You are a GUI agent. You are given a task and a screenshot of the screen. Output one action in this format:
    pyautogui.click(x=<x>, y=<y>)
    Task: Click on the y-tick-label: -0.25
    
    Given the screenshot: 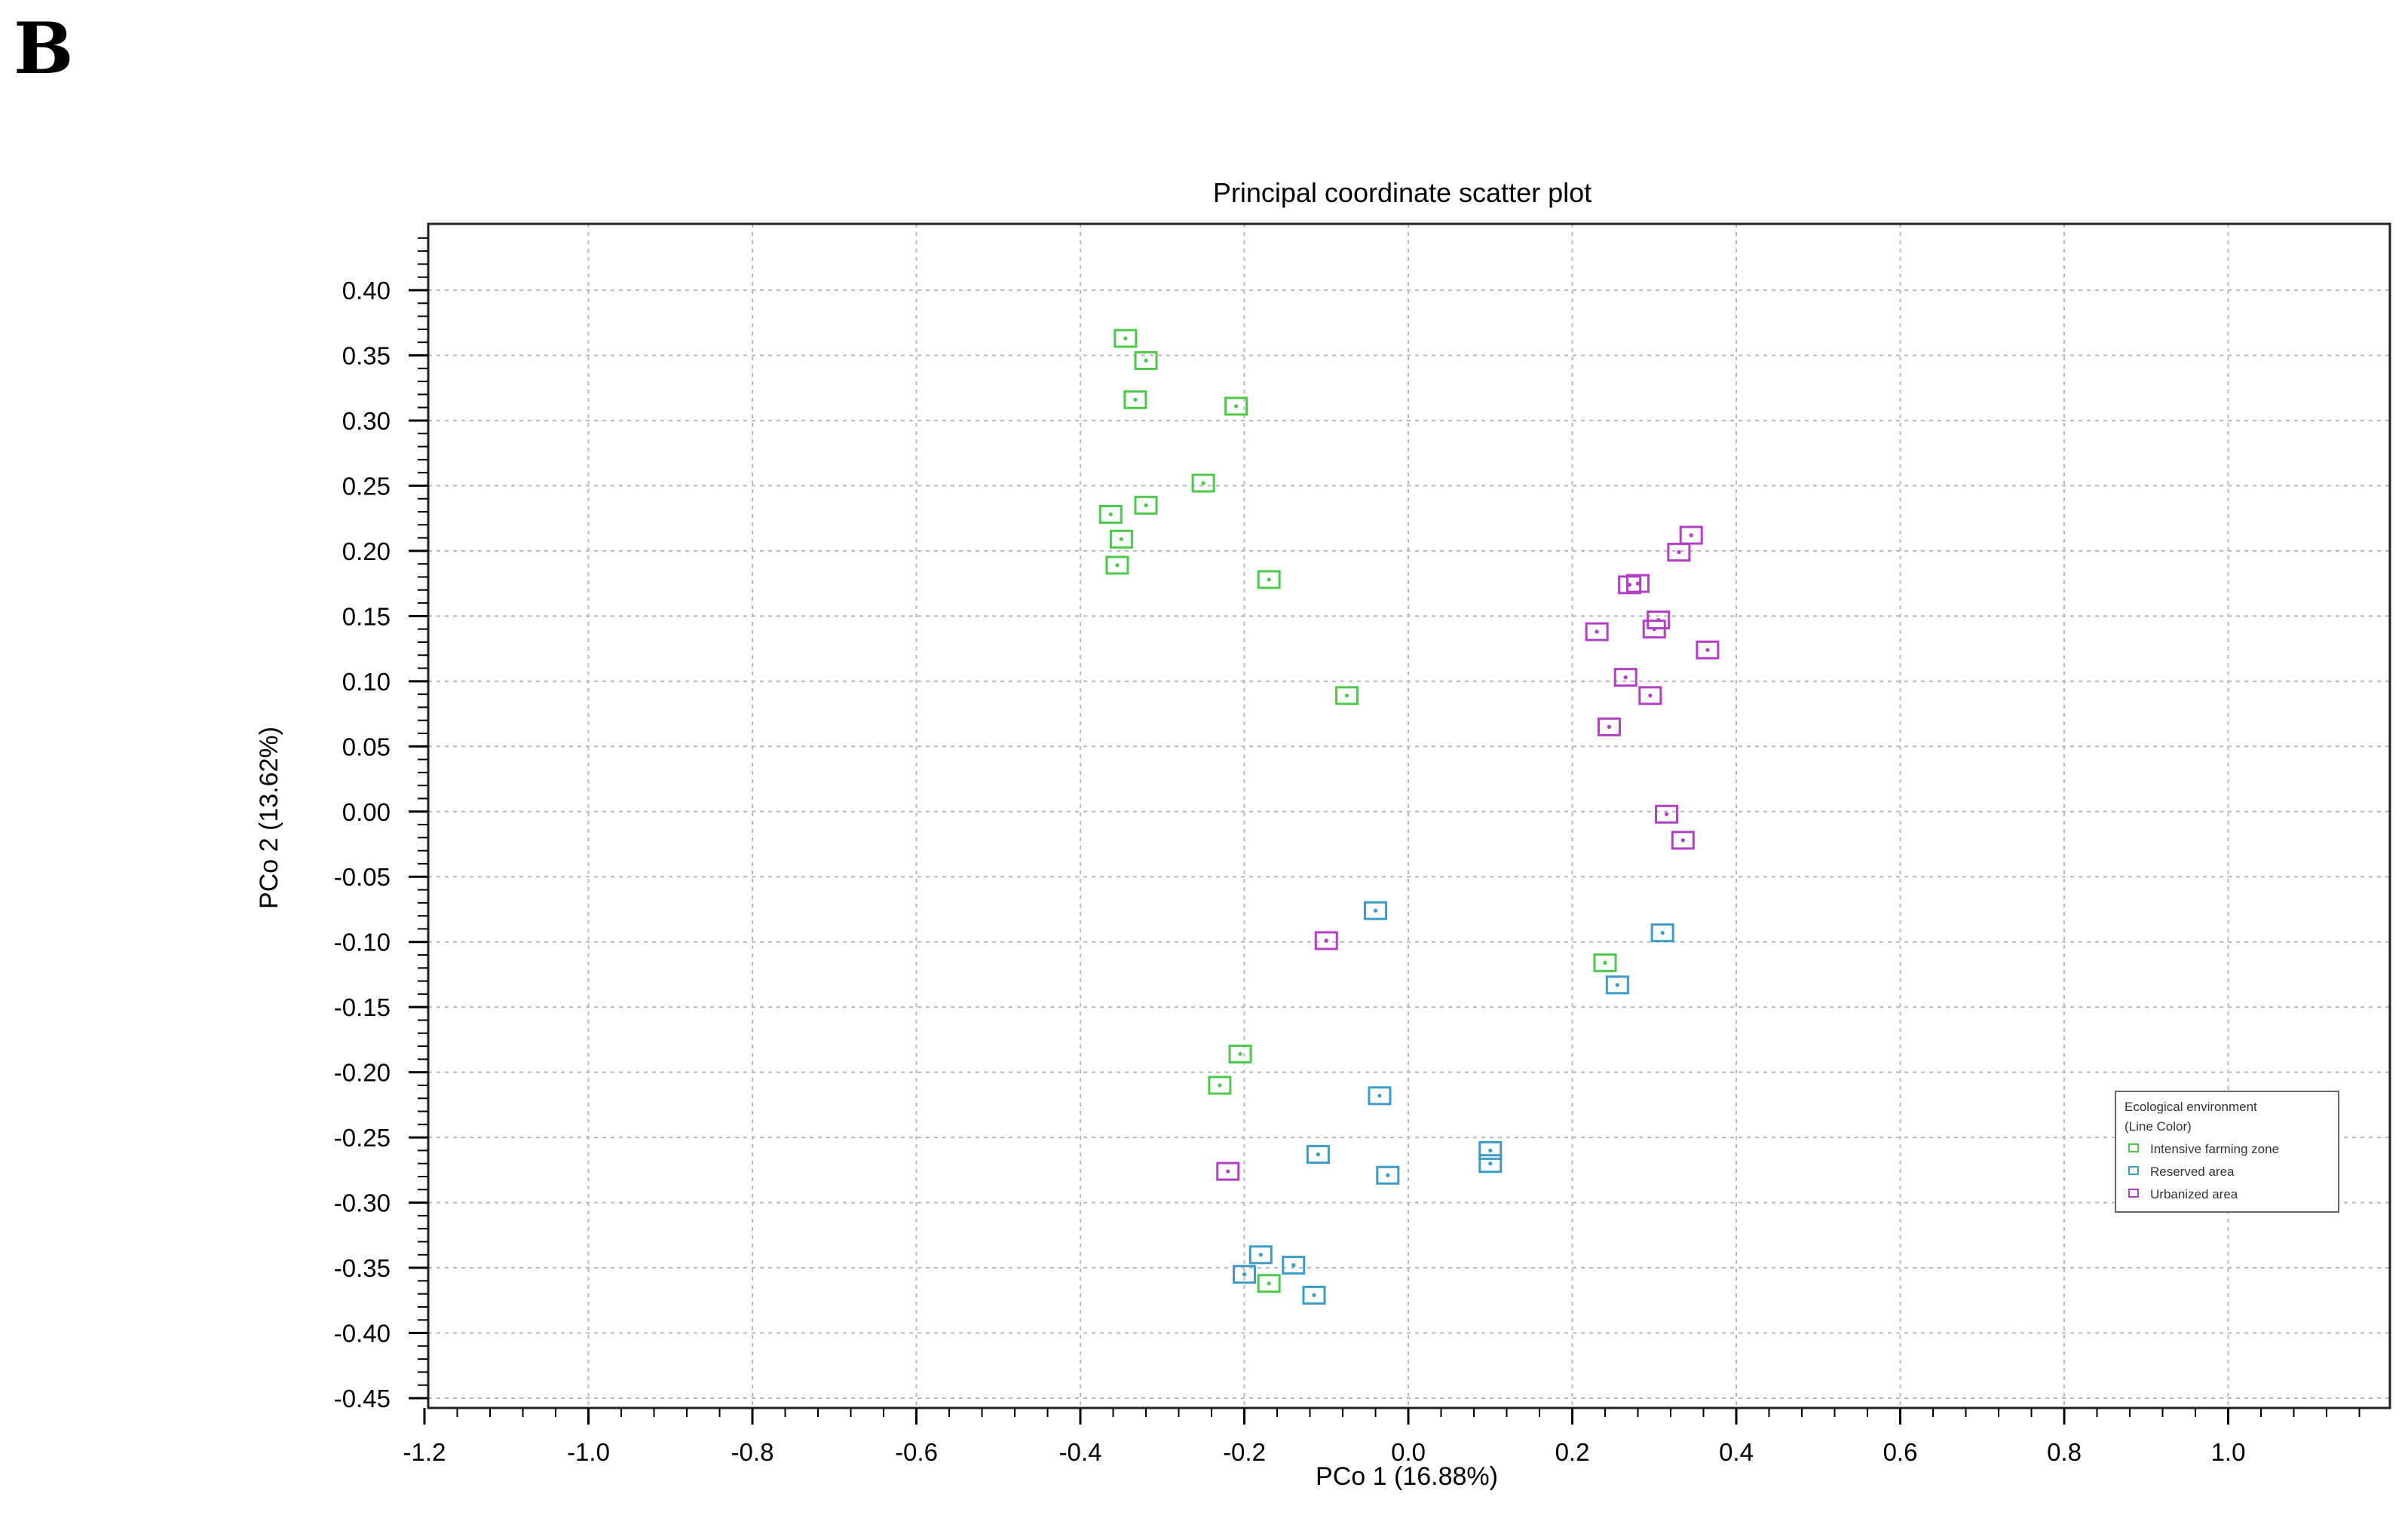 What is the action you would take?
    pyautogui.click(x=362, y=1138)
    